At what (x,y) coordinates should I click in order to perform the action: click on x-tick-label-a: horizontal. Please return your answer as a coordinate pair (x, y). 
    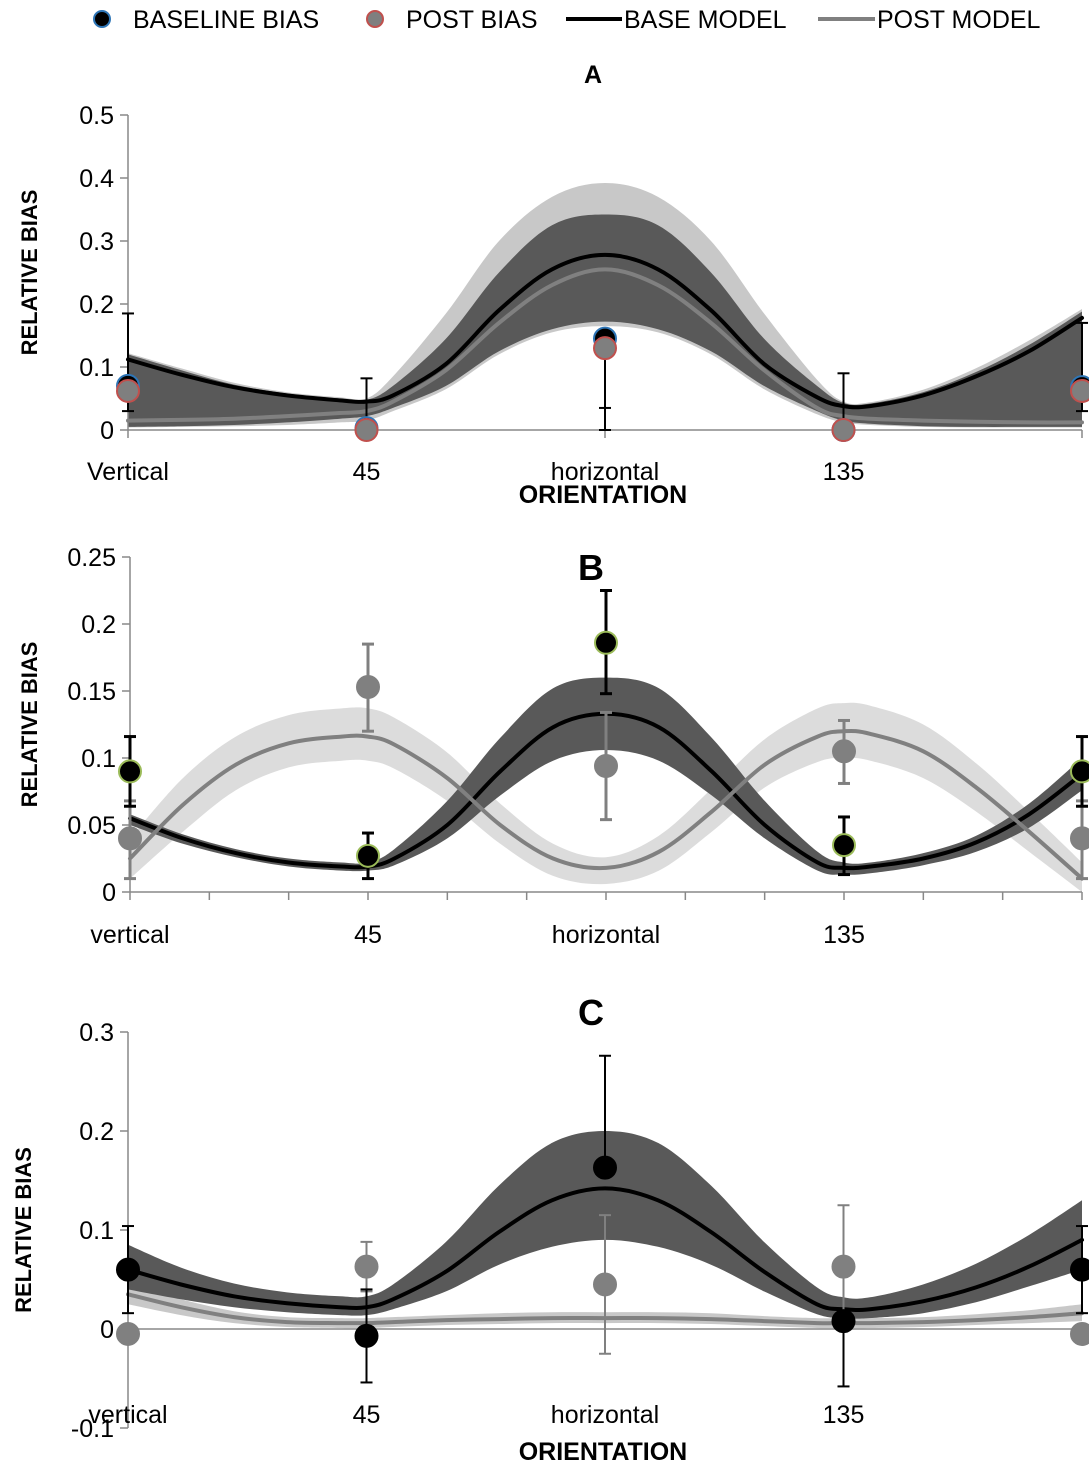
    Looking at the image, I should click on (605, 472).